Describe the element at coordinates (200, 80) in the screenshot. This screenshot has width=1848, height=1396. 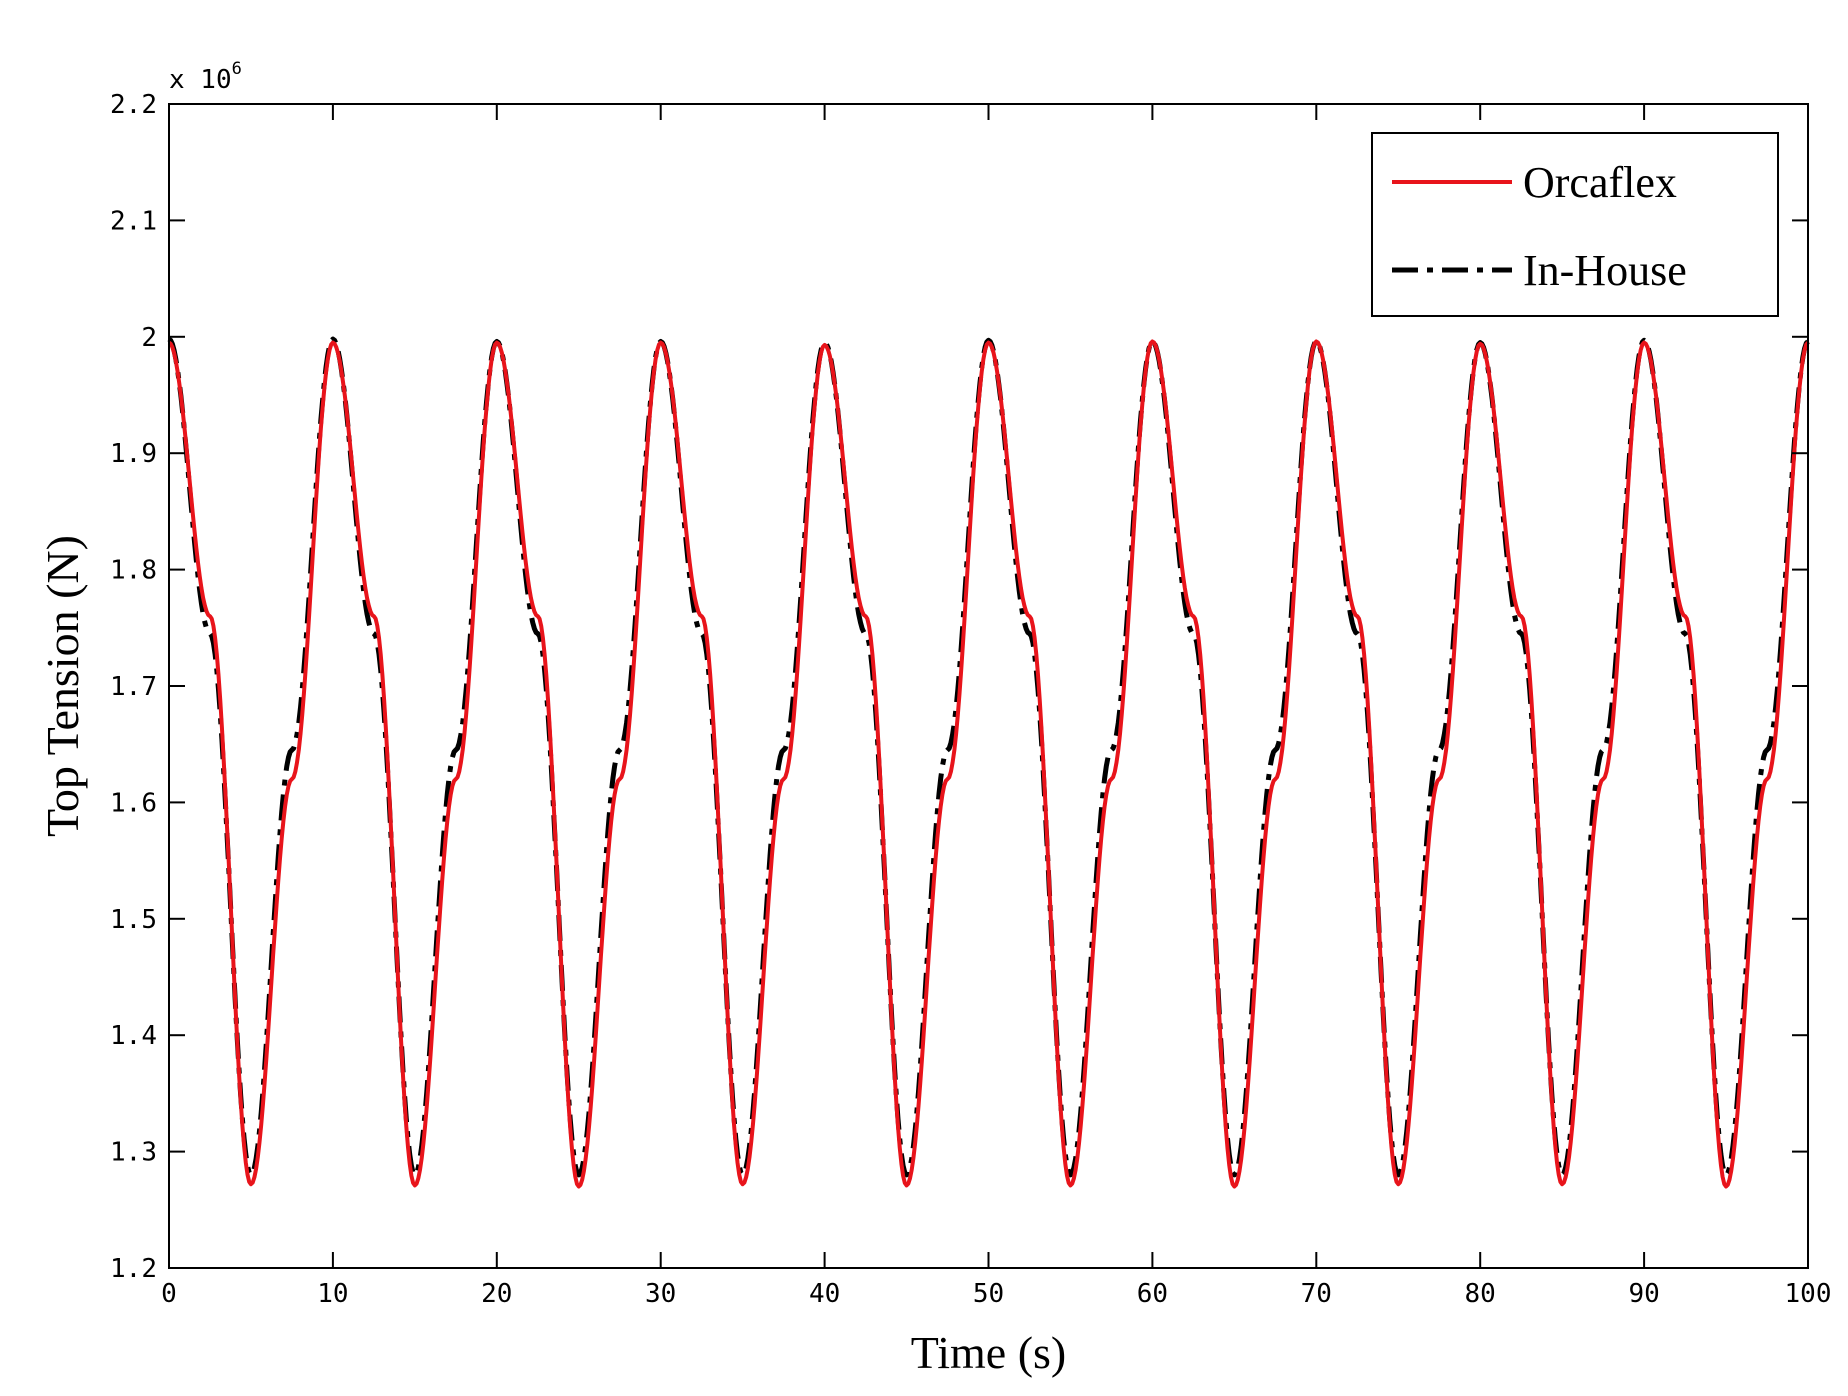
I see `y-axis-multiplier-prefix: x 10` at that location.